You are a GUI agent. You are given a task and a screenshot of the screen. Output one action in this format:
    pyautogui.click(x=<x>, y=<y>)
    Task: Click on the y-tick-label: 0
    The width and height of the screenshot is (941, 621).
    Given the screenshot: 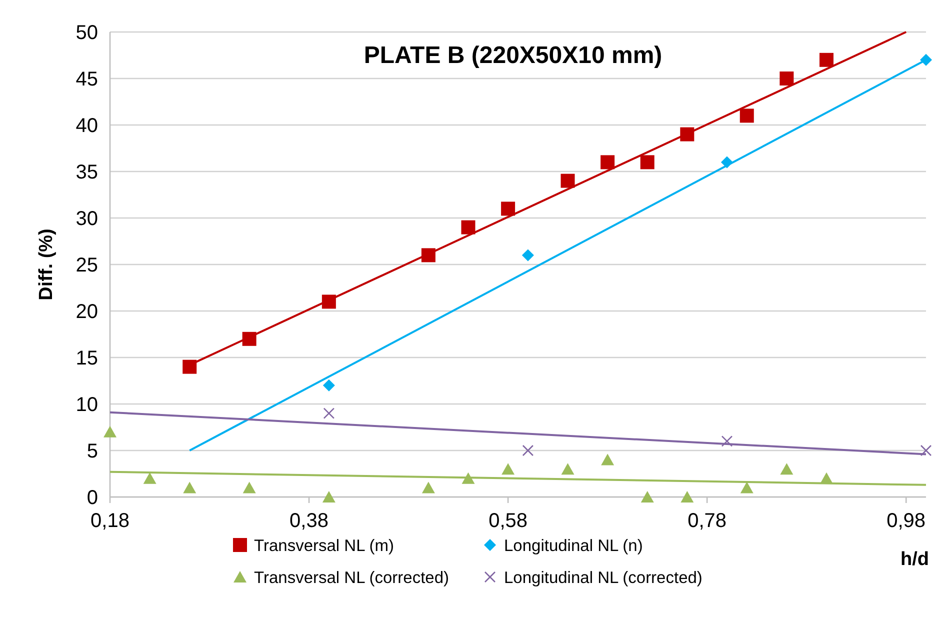 What is the action you would take?
    pyautogui.click(x=92, y=498)
    